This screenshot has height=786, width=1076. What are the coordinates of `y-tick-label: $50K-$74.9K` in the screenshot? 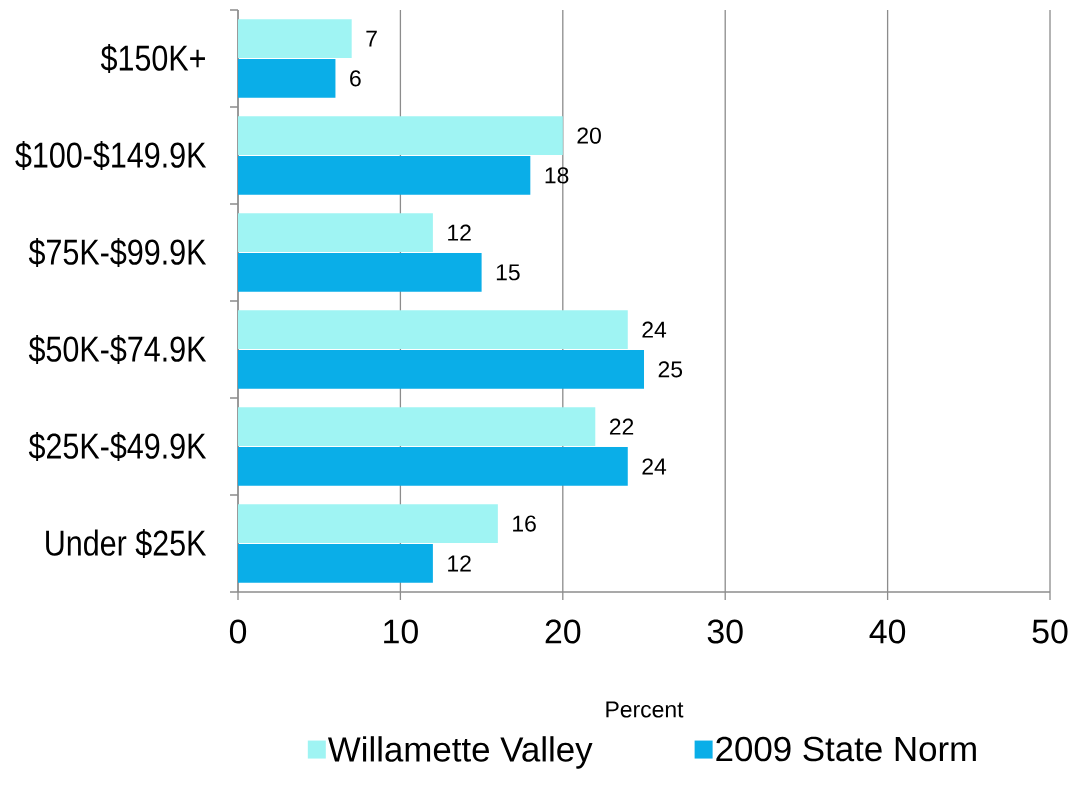 It's located at (117, 349).